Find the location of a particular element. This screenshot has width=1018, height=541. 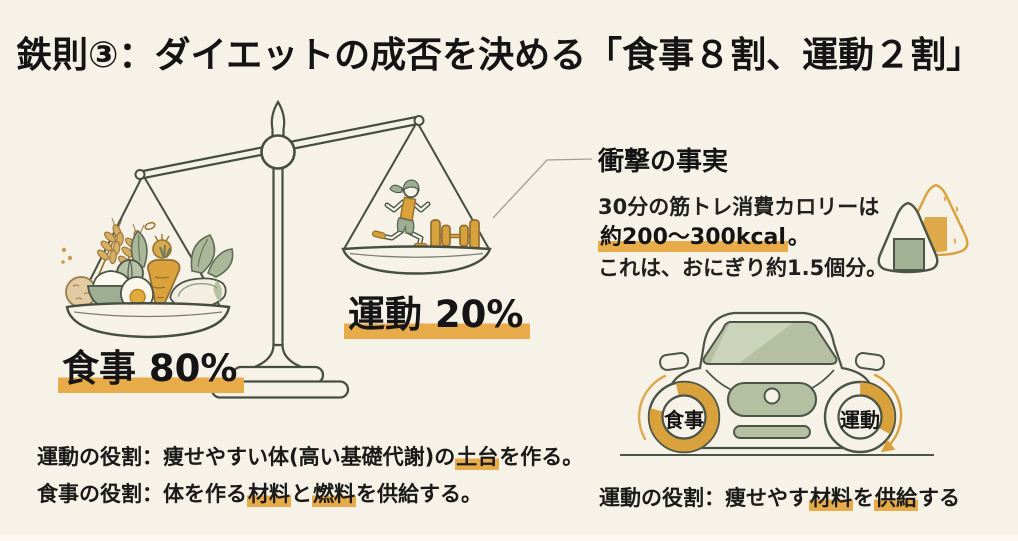

onigiri-icon is located at coordinates (923, 228).